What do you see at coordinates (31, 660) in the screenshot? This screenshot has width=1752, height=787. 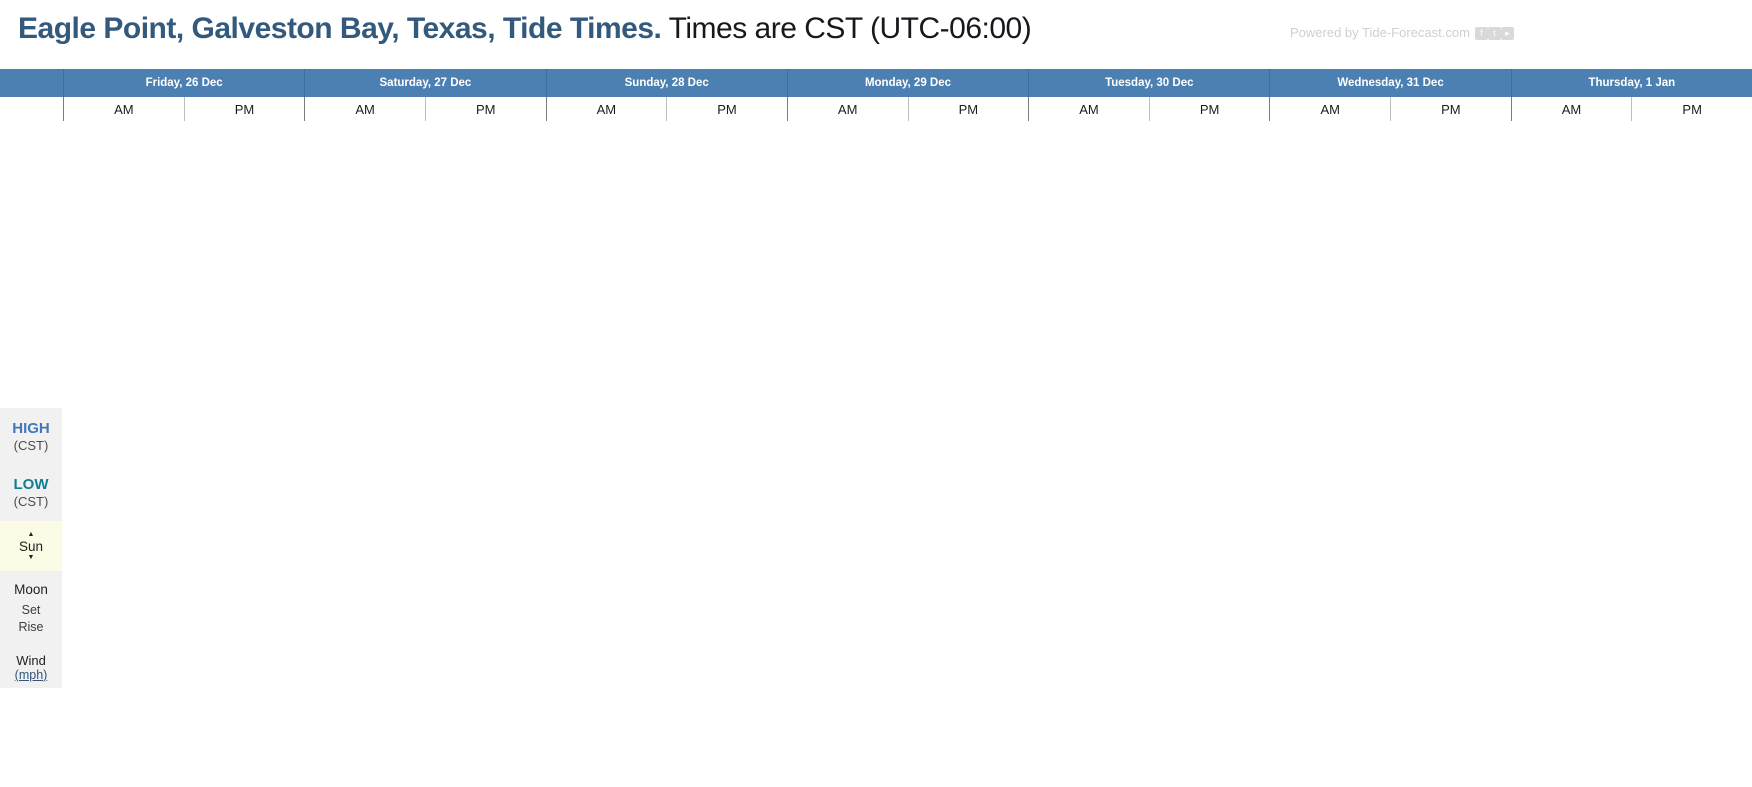 I see `wind-label: Wind` at bounding box center [31, 660].